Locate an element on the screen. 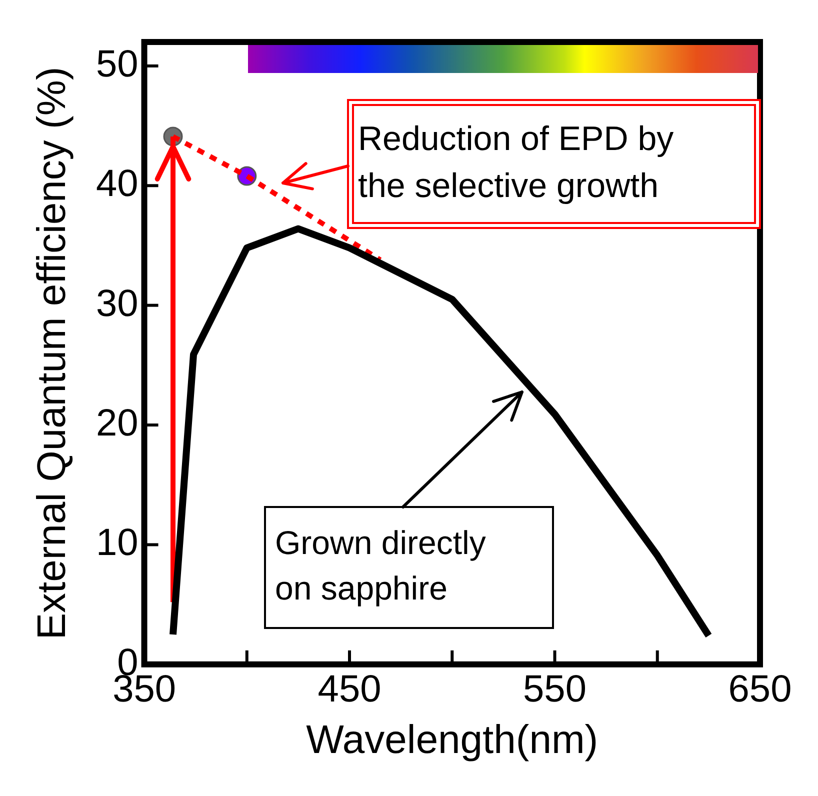 This screenshot has height=796, width=818. y-tick-label: 20 is located at coordinates (117, 423).